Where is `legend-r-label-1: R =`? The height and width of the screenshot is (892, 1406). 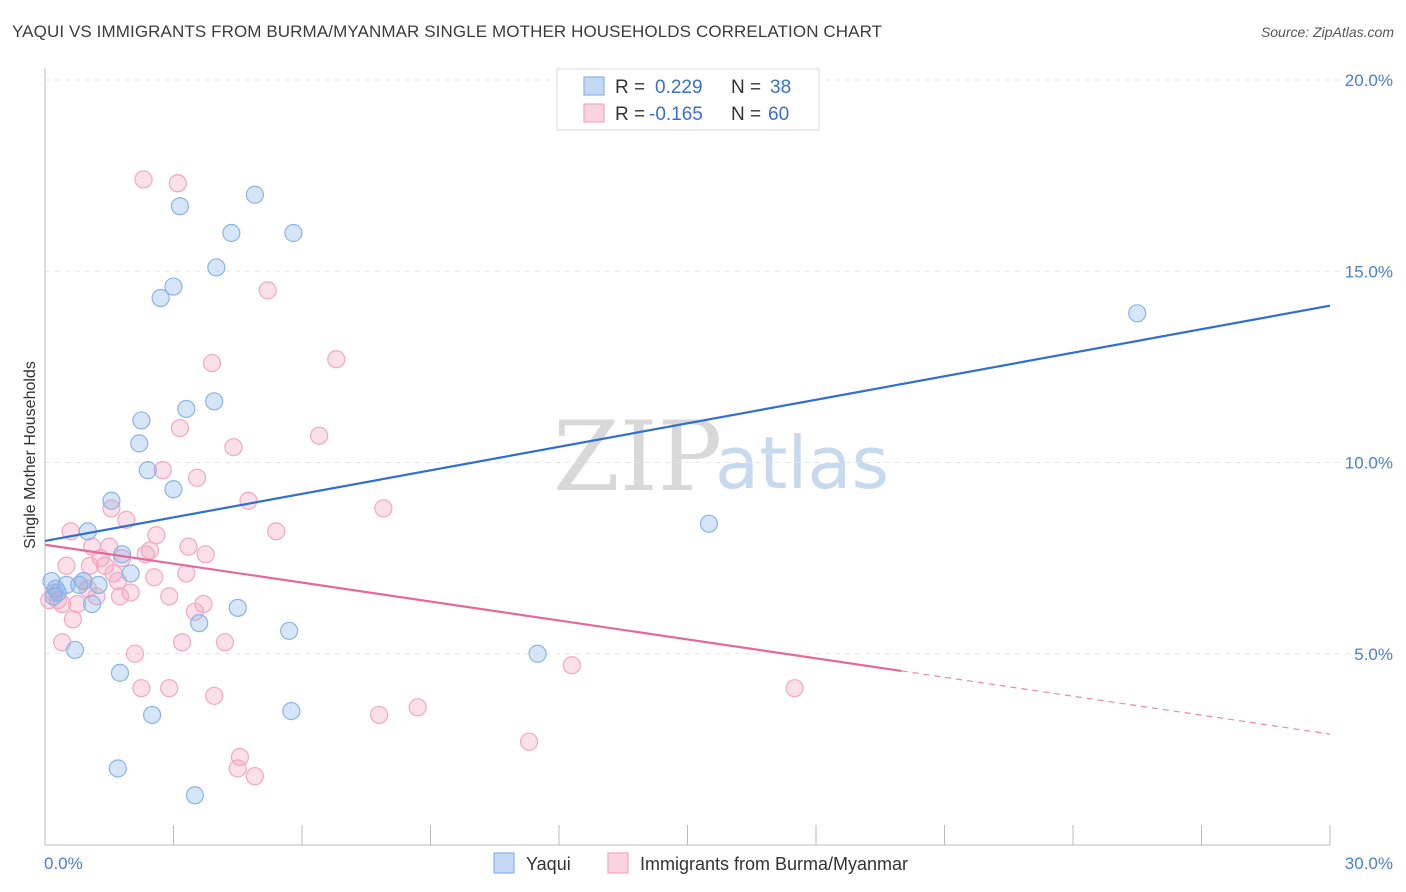 legend-r-label-1: R = is located at coordinates (630, 87).